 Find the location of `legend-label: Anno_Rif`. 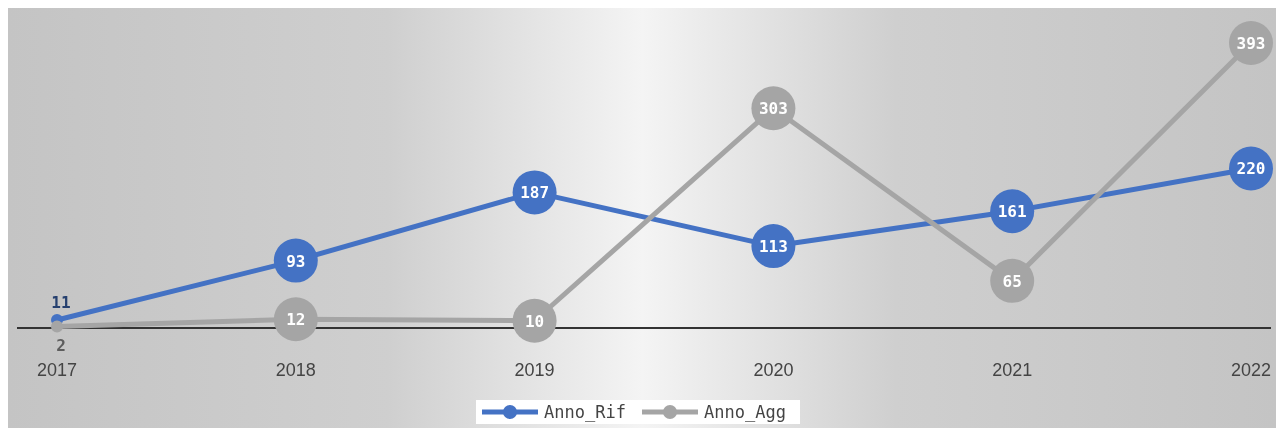

legend-label: Anno_Rif is located at coordinates (585, 412).